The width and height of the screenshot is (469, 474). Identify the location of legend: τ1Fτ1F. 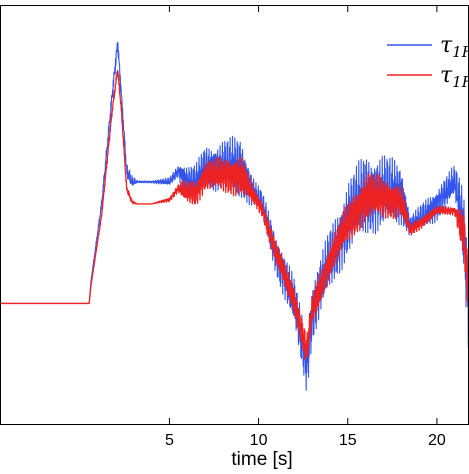
(428, 62).